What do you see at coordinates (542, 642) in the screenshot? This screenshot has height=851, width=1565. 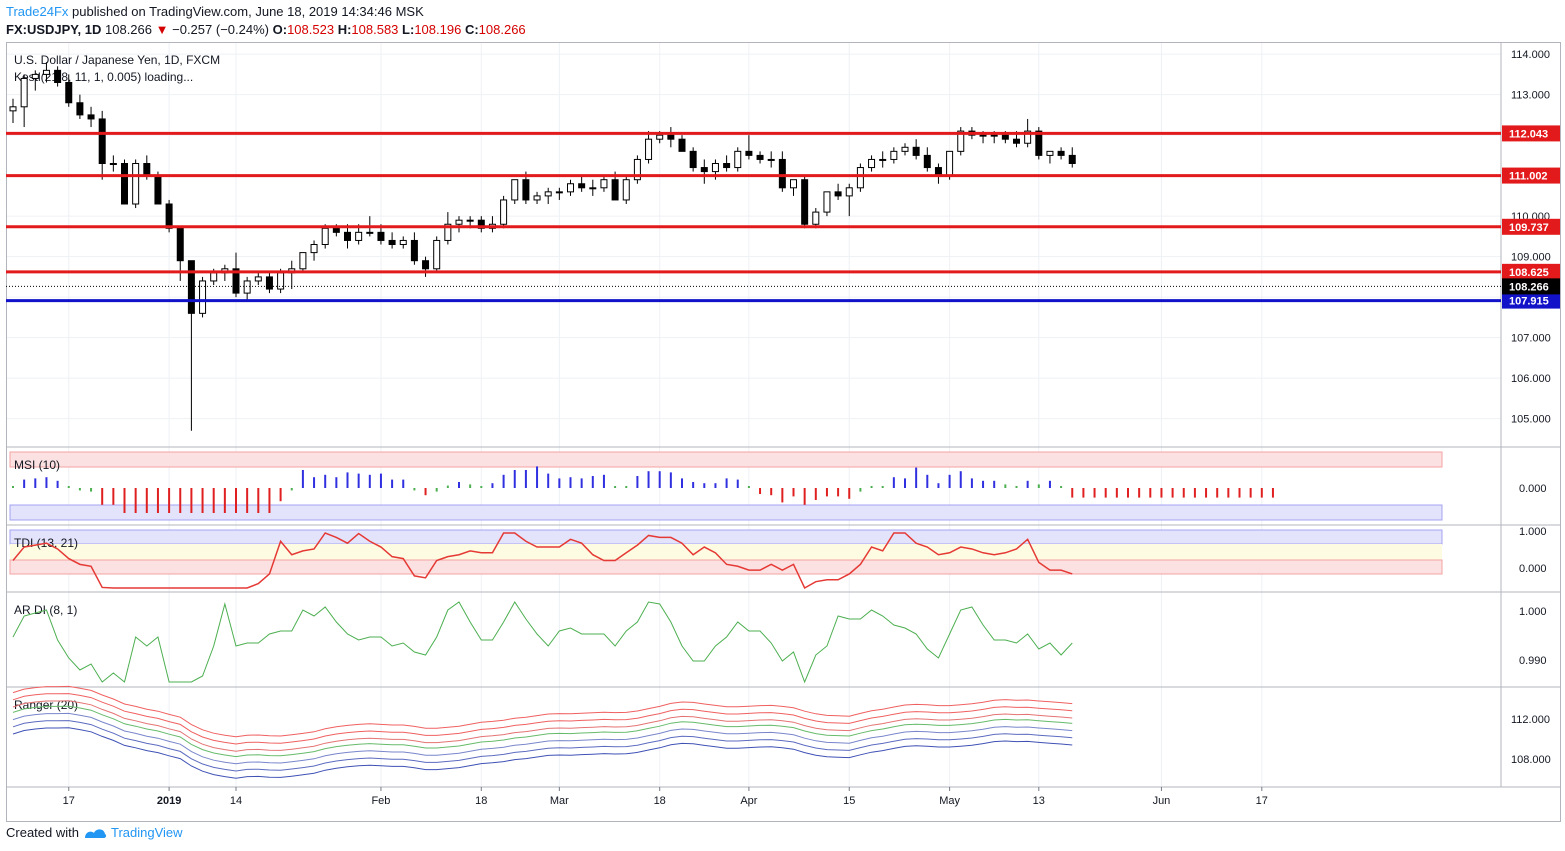 I see `ardi-line` at bounding box center [542, 642].